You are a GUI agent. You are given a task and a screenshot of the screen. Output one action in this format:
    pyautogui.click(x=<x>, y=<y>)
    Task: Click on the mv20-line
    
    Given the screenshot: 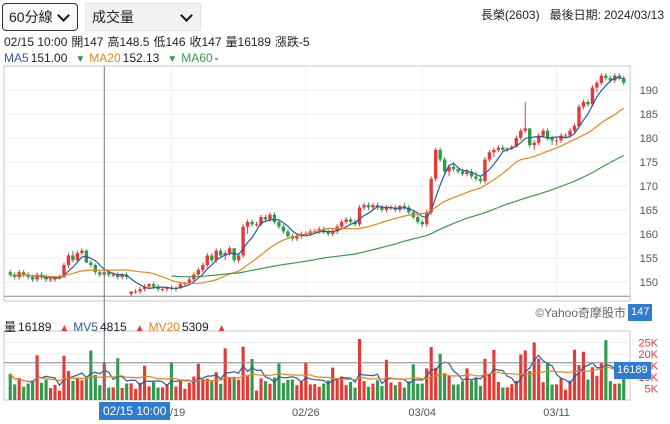 What is the action you would take?
    pyautogui.click(x=317, y=374)
    